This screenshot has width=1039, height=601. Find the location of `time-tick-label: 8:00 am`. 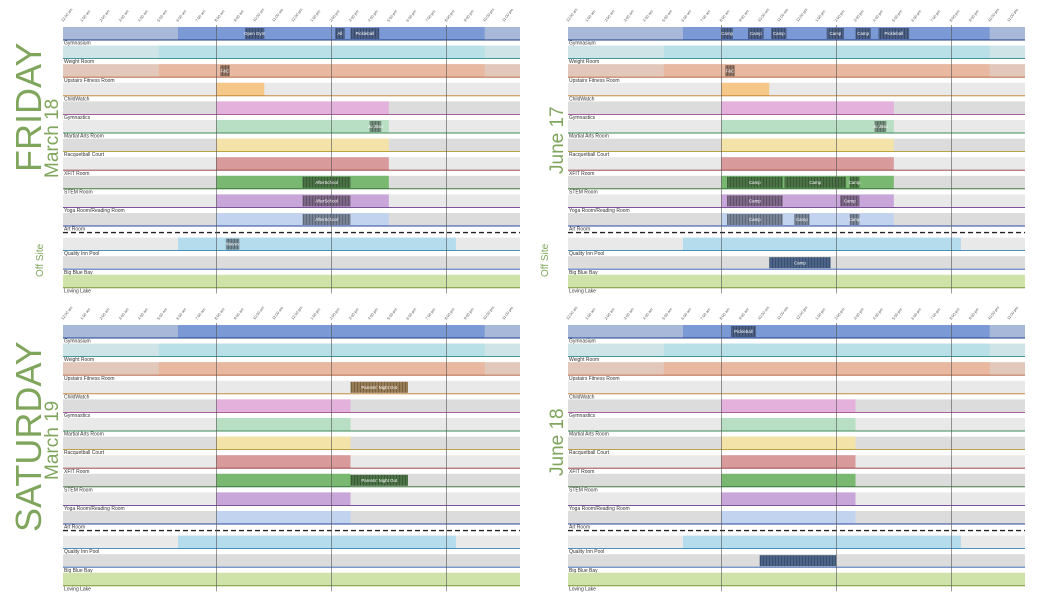

time-tick-label: 8:00 am is located at coordinates (220, 15).